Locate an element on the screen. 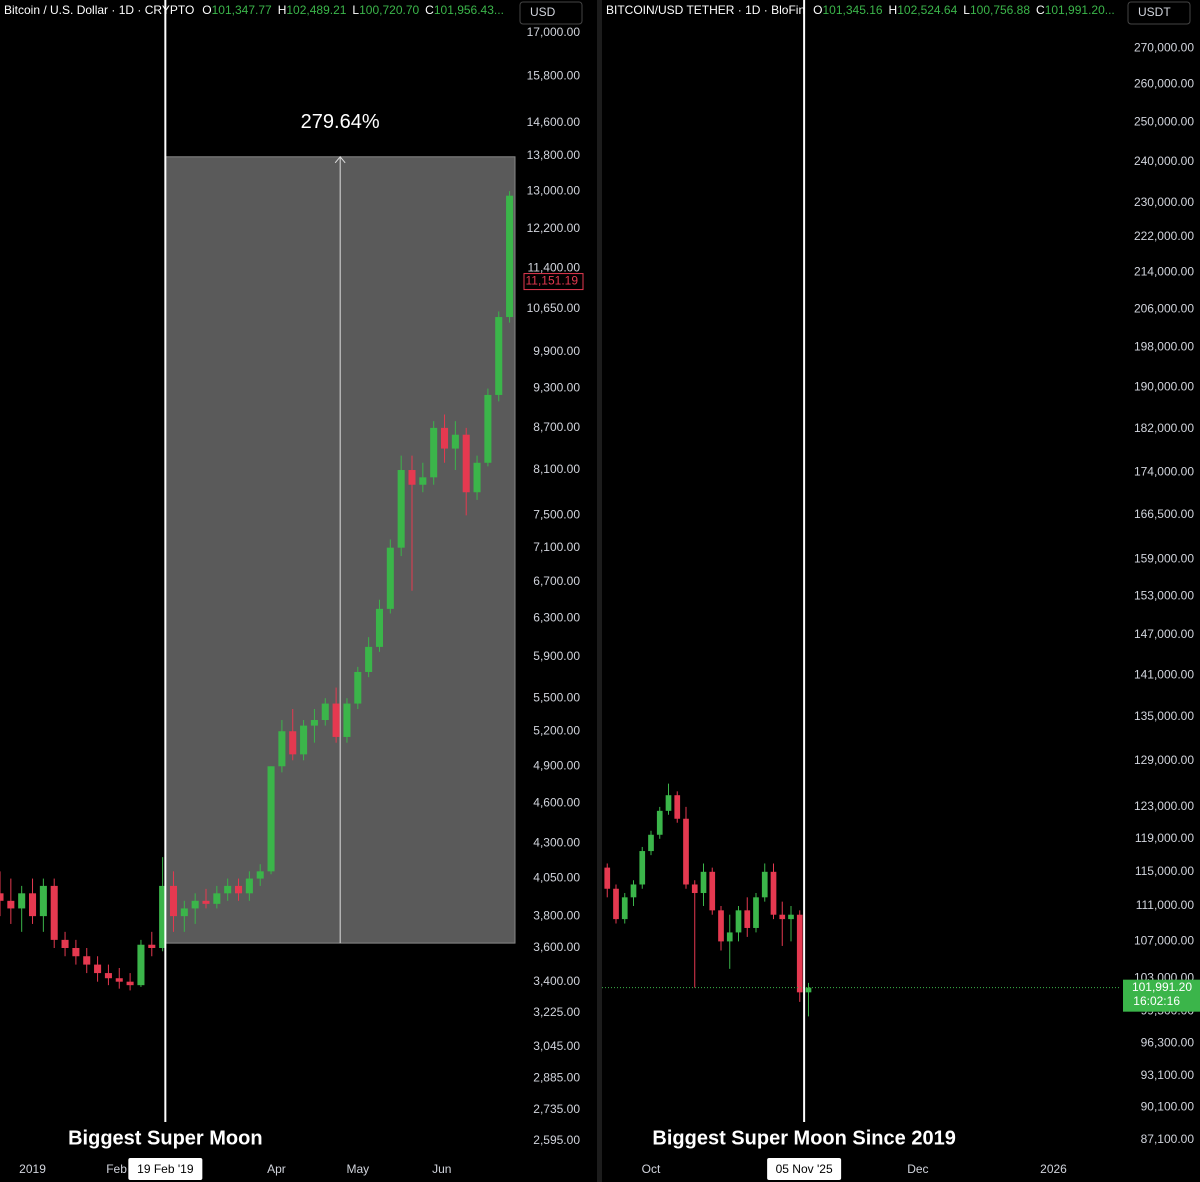  ohlc-key: C is located at coordinates (1040, 10).